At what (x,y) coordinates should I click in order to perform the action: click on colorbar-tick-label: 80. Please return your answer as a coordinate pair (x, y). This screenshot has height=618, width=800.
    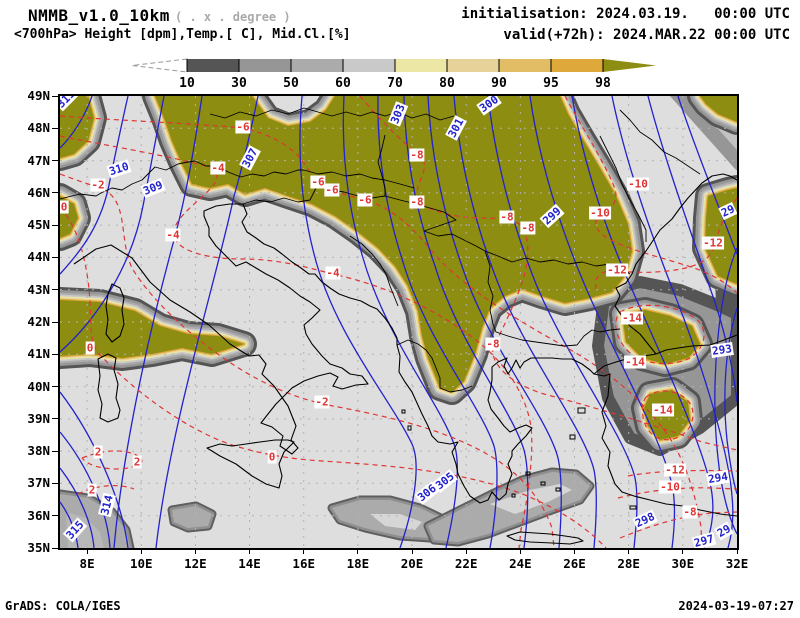
    Looking at the image, I should click on (447, 83).